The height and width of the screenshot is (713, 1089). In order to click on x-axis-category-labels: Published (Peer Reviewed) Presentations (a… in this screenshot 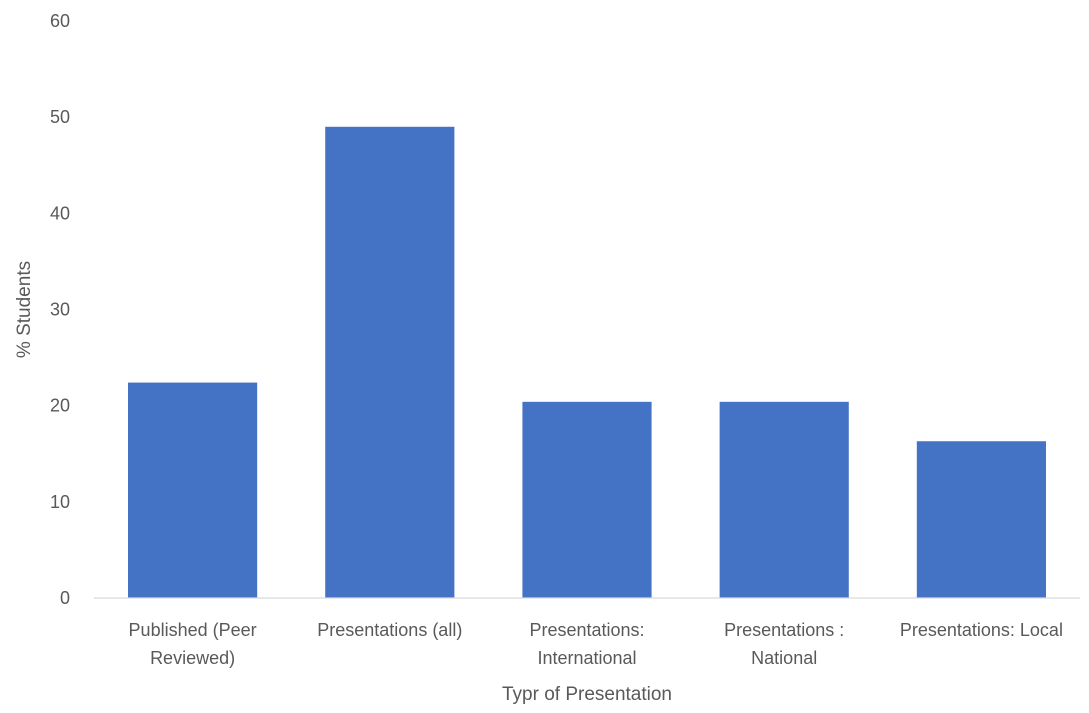, I will do `click(596, 644)`.